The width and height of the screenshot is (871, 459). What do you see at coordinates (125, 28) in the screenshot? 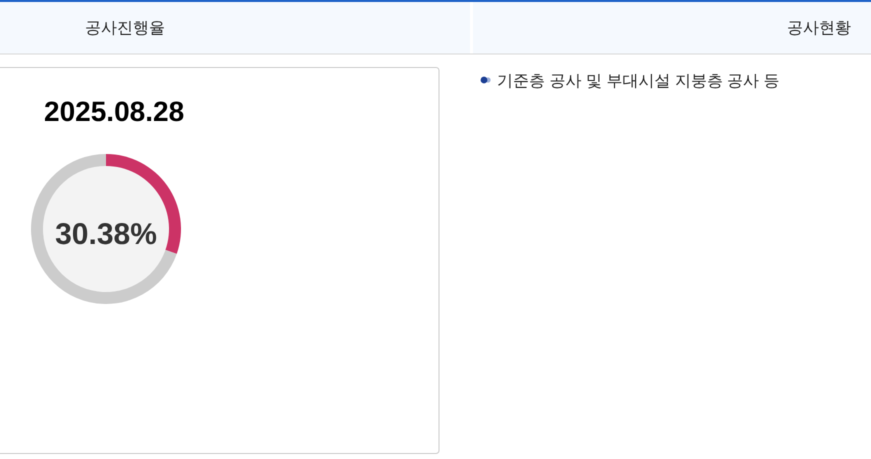
I see `chart-title: 공사진행율` at bounding box center [125, 28].